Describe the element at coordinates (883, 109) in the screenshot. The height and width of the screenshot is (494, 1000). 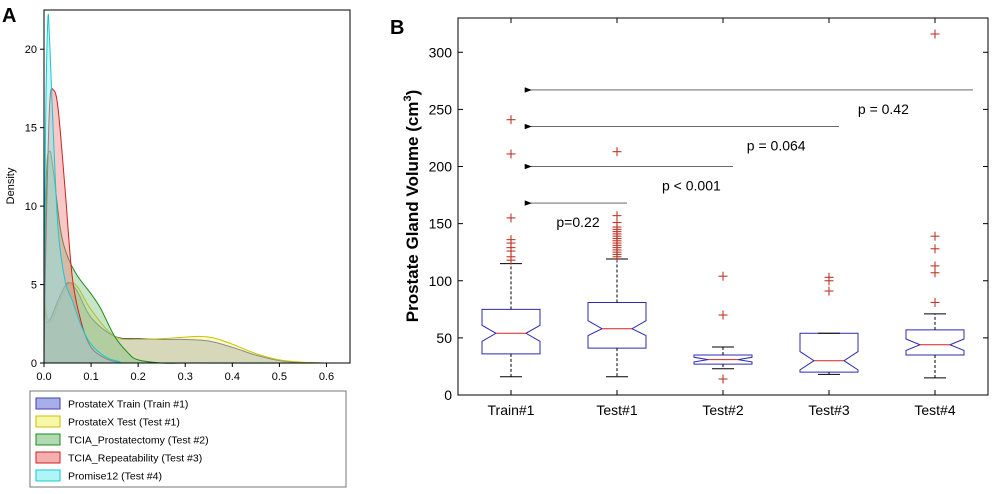
I see `p-value-label: p = 0.42` at that location.